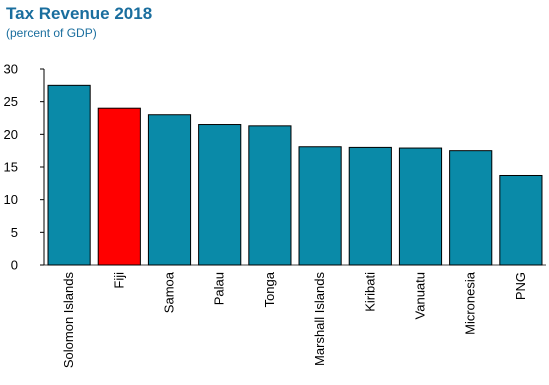 This screenshot has width=549, height=385. I want to click on x-category-label: Fiji, so click(118, 280).